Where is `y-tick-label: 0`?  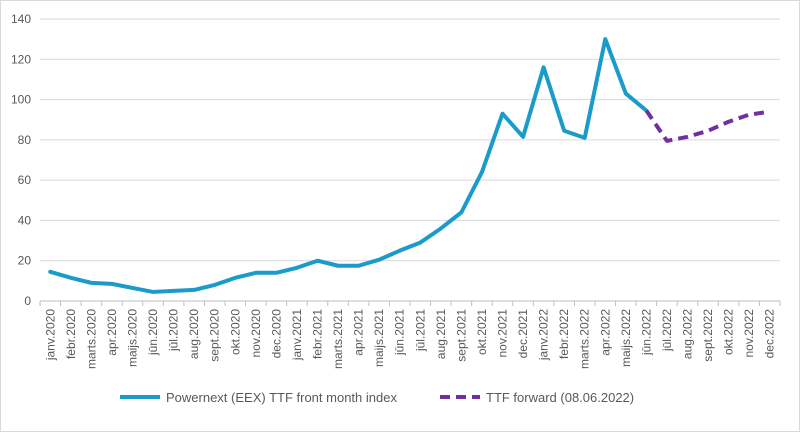 y-tick-label: 0 is located at coordinates (27, 301).